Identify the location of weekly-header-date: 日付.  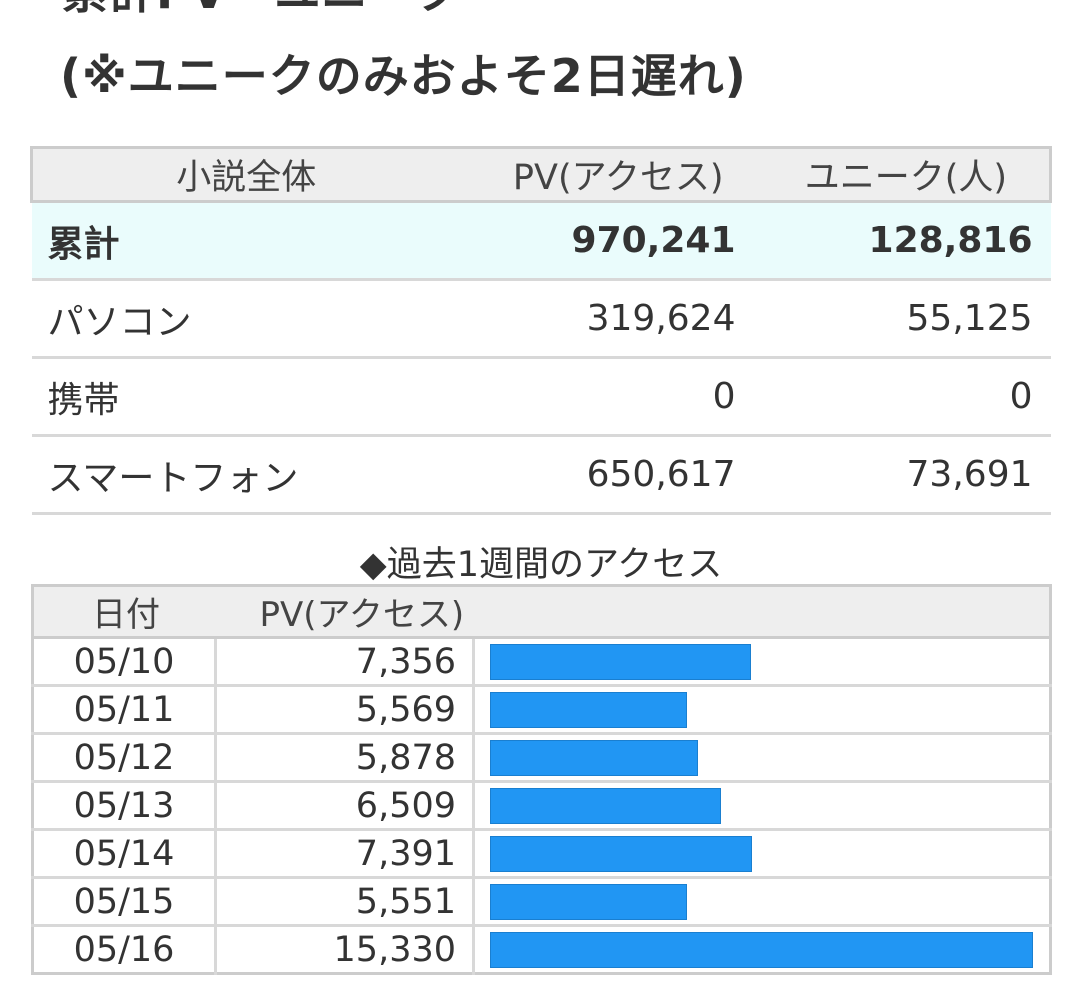
(124, 612).